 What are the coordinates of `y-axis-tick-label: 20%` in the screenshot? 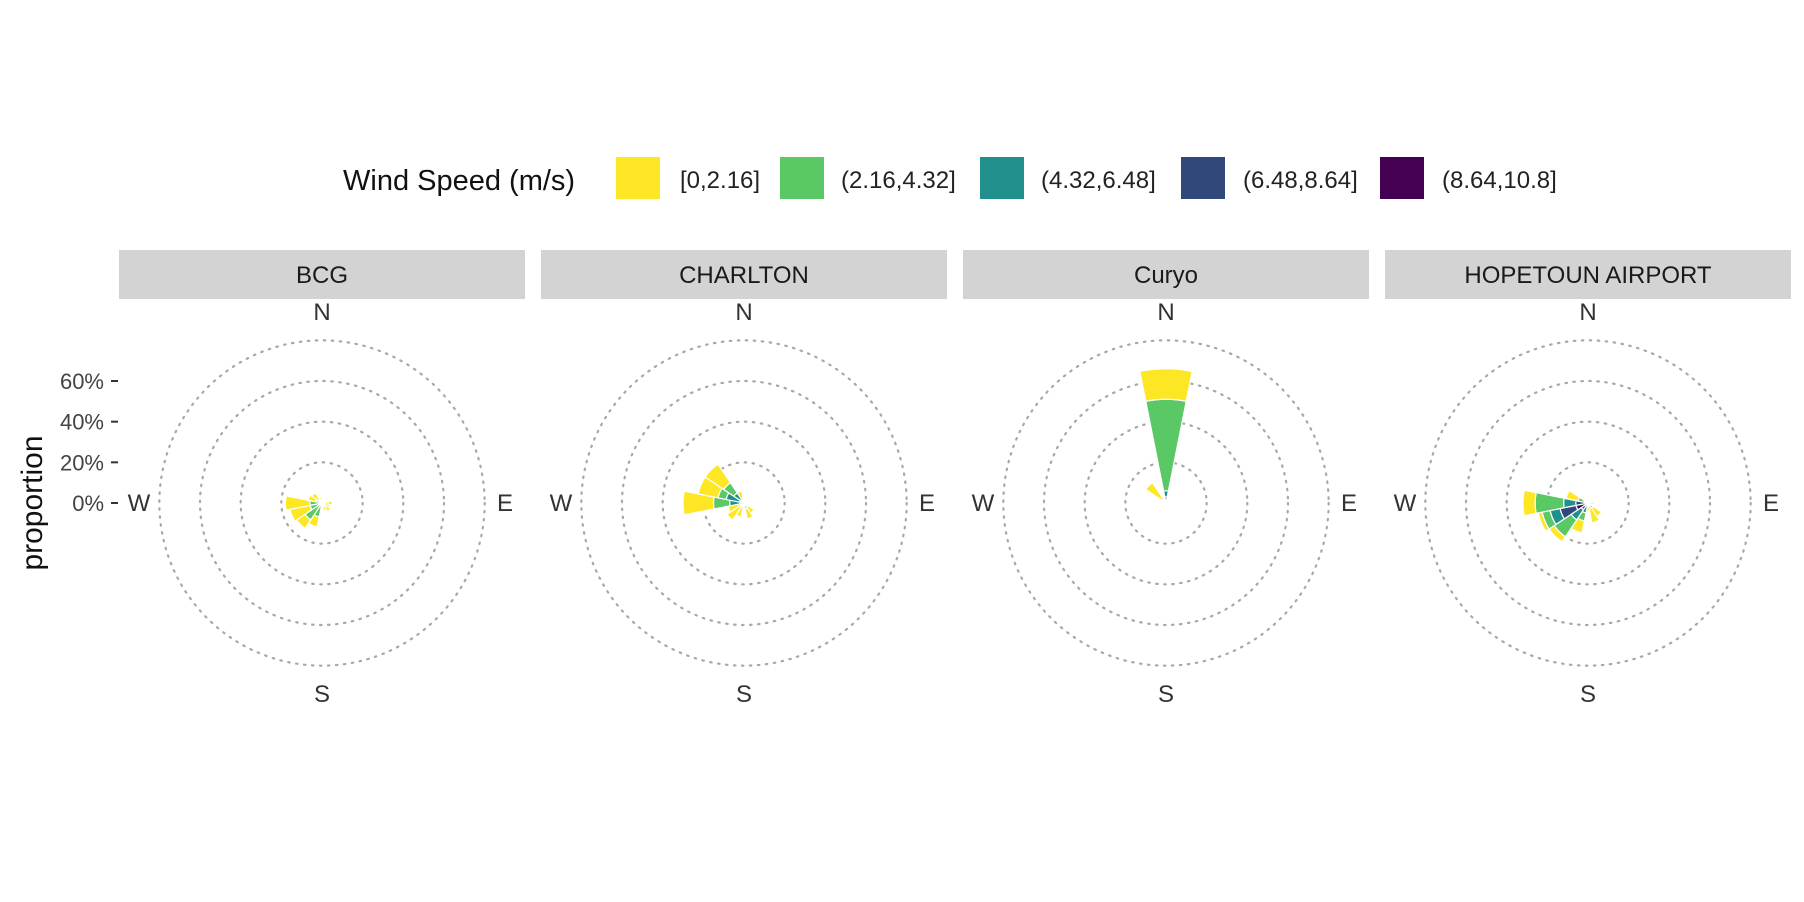 It's located at (82, 462).